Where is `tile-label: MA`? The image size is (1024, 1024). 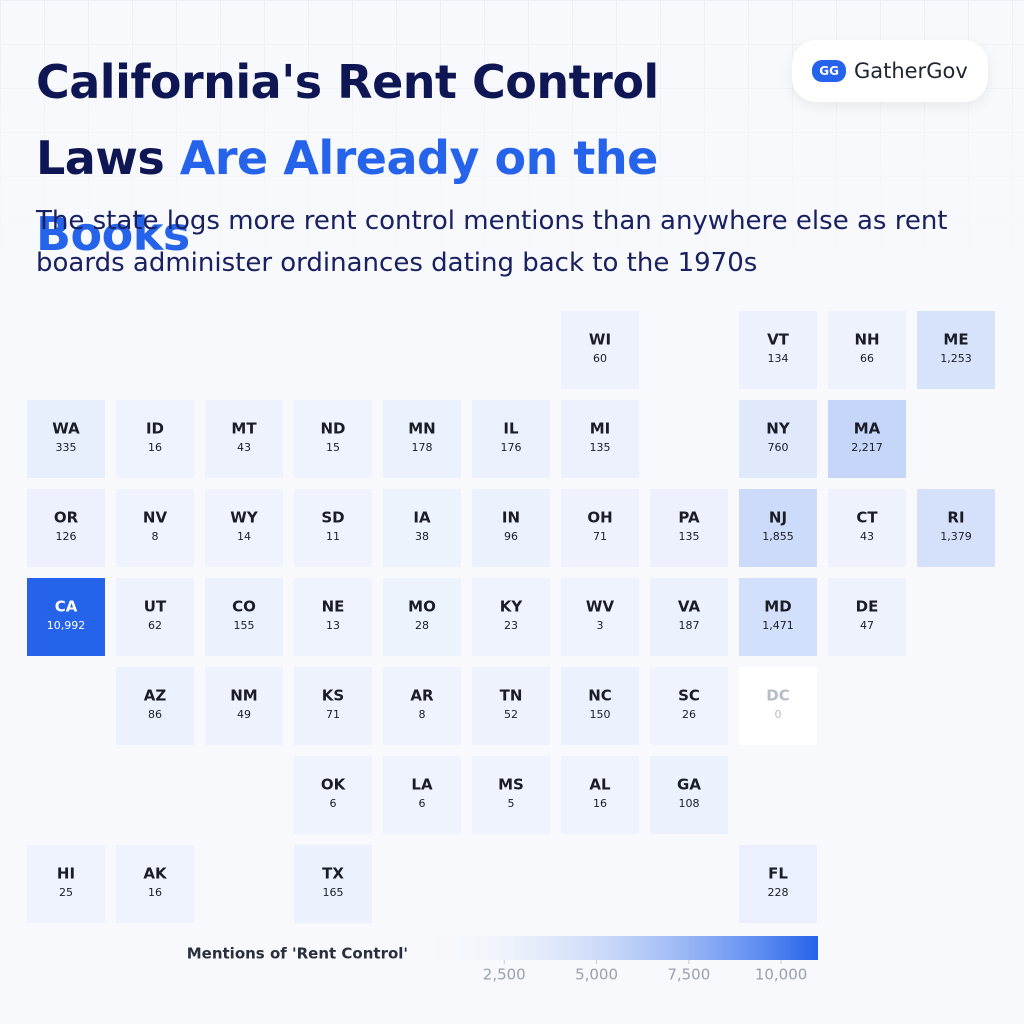
tile-label: MA is located at coordinates (867, 429).